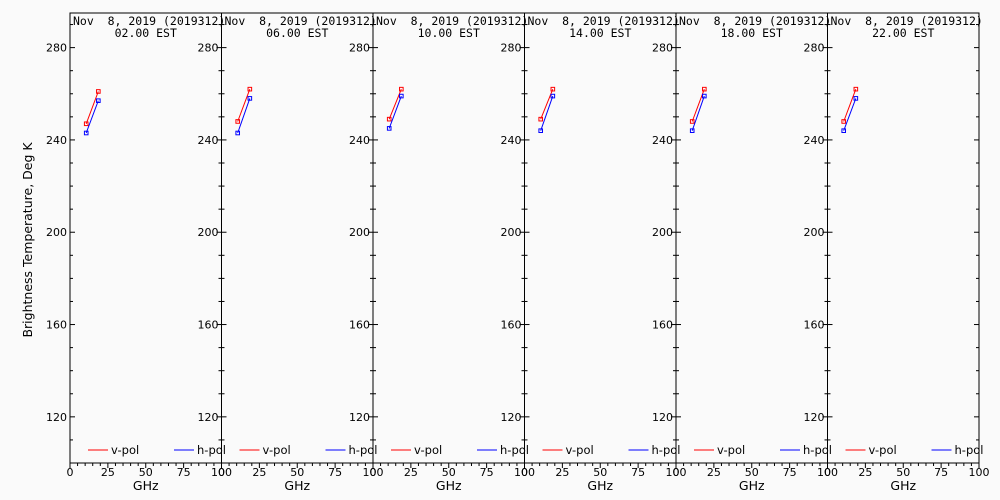  I want to click on panel-subtitle: 18.00 EST, so click(752, 33).